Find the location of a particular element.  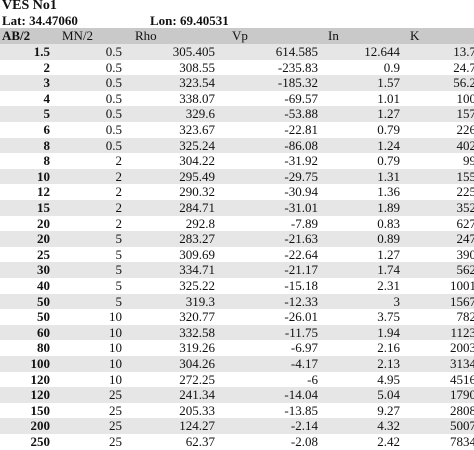

header-cell: Rho is located at coordinates (146, 35).